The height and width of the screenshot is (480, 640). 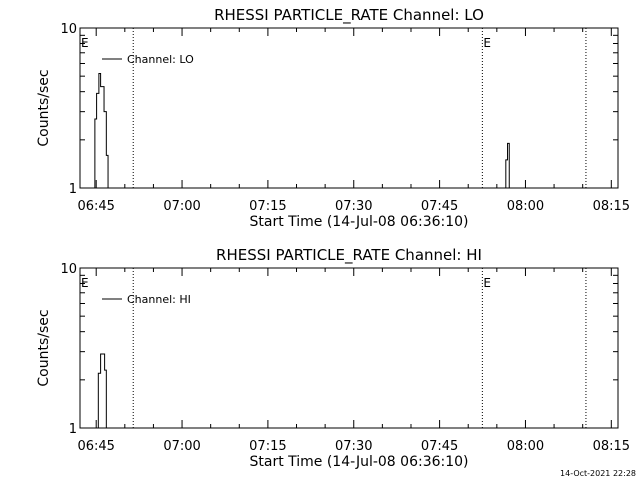 I want to click on chart-title: RHESSI PARTICLE_RATE Channel: LO, so click(x=349, y=15).